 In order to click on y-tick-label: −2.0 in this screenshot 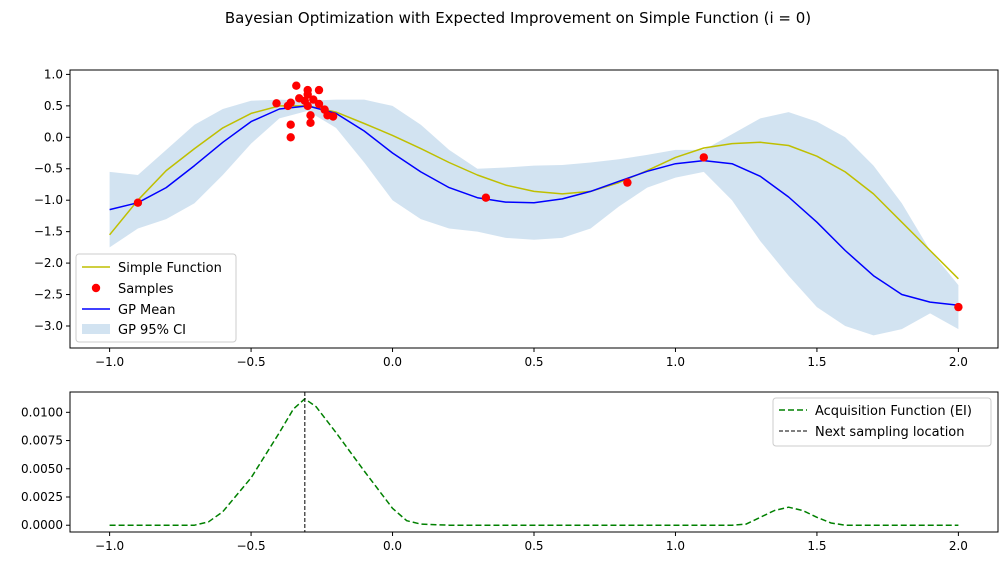, I will do `click(48, 263)`.